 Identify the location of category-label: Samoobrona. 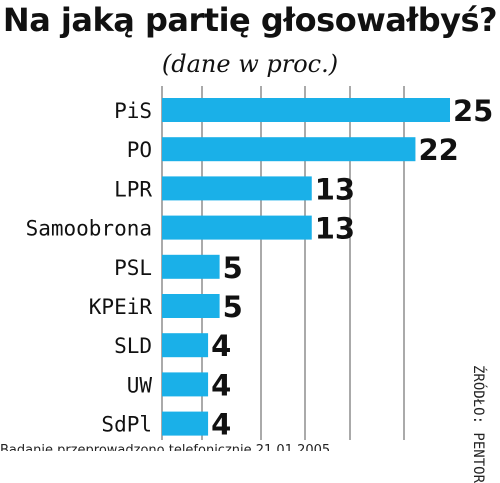
(89, 229).